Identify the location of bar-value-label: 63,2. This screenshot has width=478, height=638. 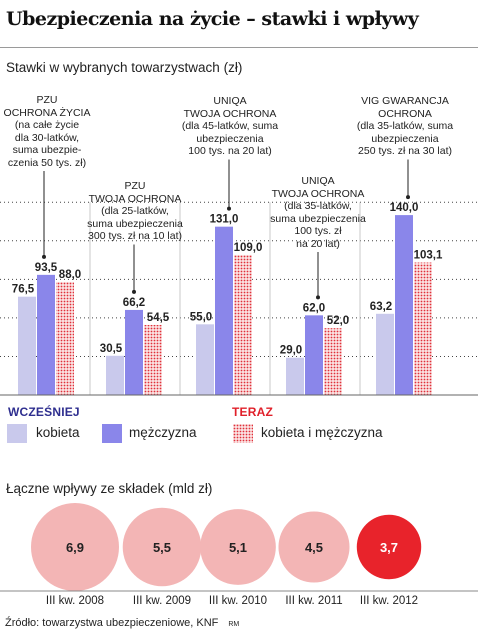
(381, 307).